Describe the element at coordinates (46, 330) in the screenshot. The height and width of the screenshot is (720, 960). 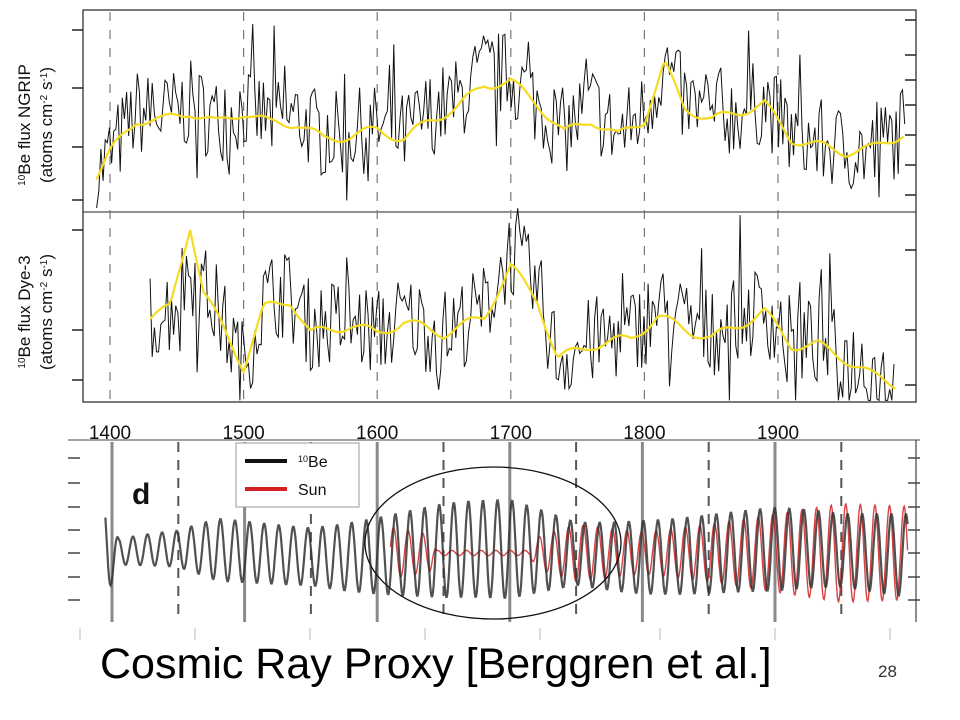
I see `dye3-ylabel-unit: (atoms cm` at that location.